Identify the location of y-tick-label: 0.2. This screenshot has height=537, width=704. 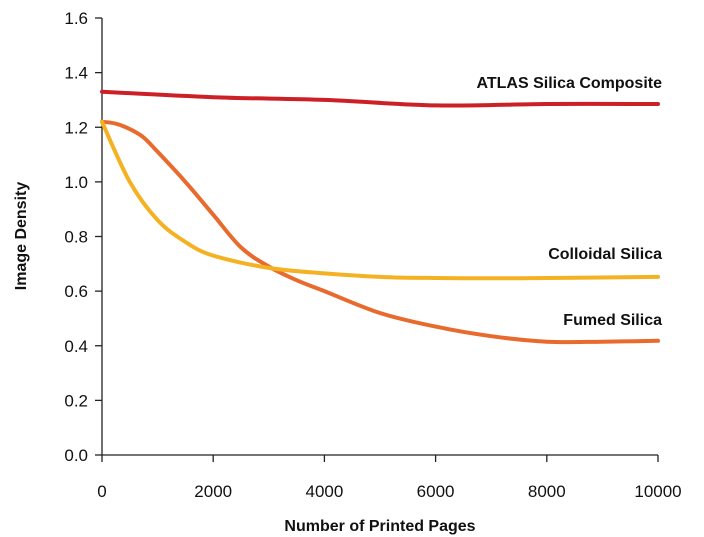
(76, 400).